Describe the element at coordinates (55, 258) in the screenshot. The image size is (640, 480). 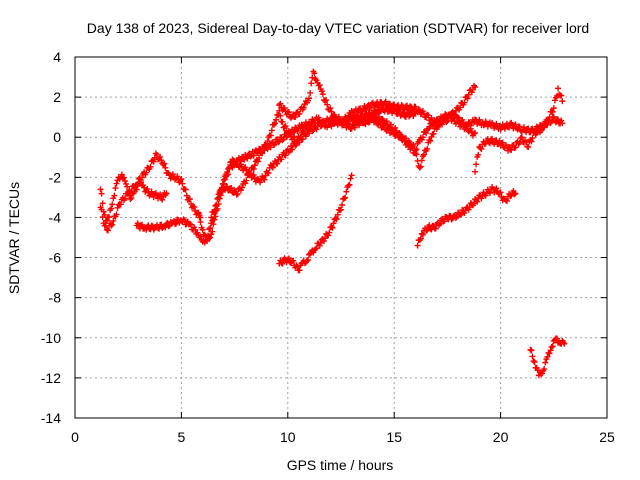
I see `y-tick-label: -6` at that location.